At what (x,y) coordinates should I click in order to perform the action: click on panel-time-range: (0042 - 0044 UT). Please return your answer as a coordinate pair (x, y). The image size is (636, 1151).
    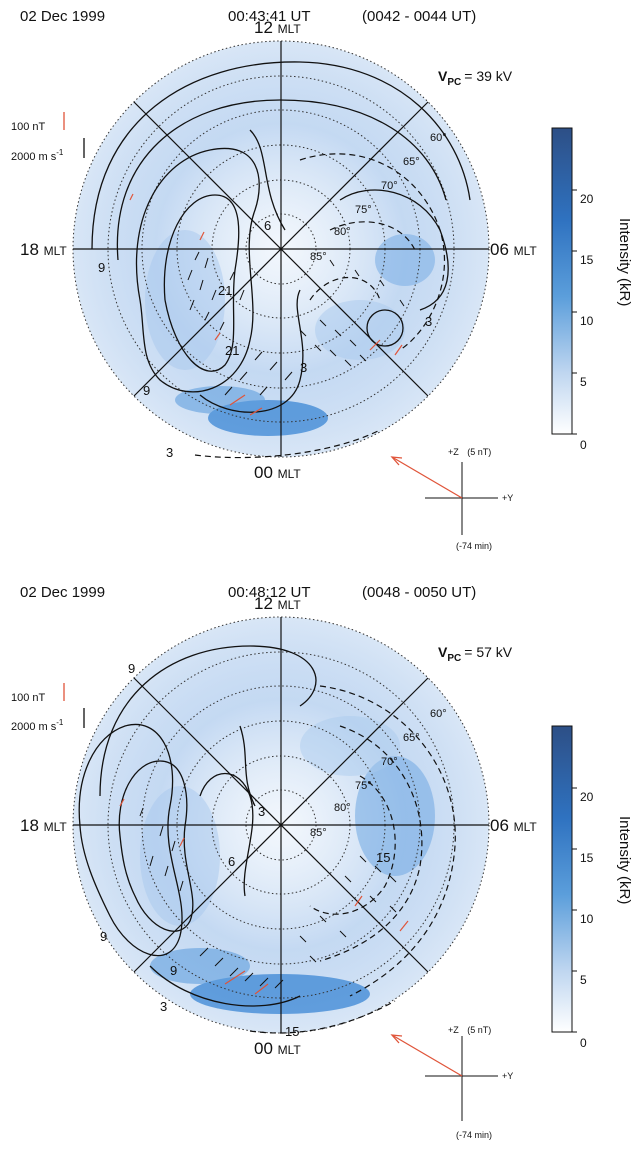
    Looking at the image, I should click on (419, 16).